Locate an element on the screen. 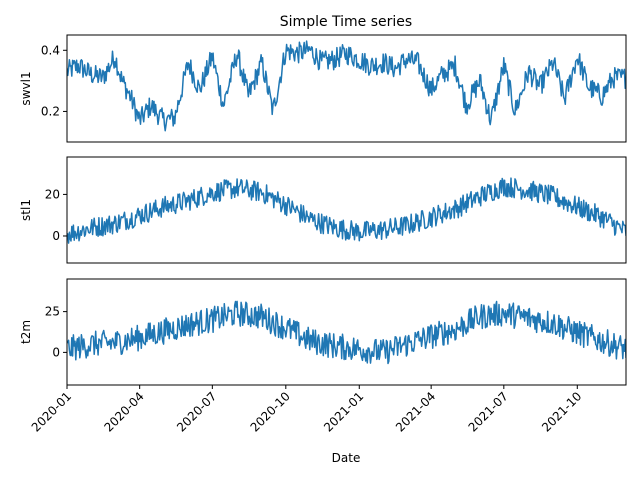 Image resolution: width=640 pixels, height=480 pixels. x-tick-label: 2021-07 is located at coordinates (488, 411).